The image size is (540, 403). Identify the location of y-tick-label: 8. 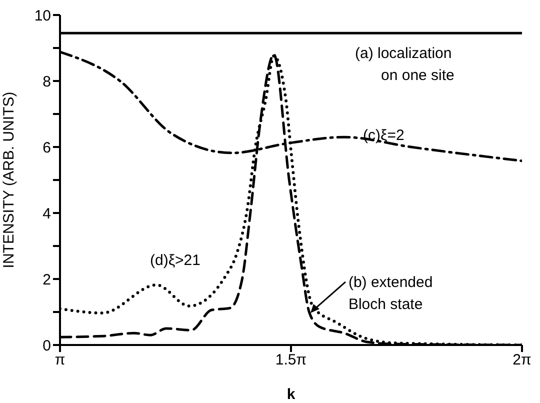
(46, 81).